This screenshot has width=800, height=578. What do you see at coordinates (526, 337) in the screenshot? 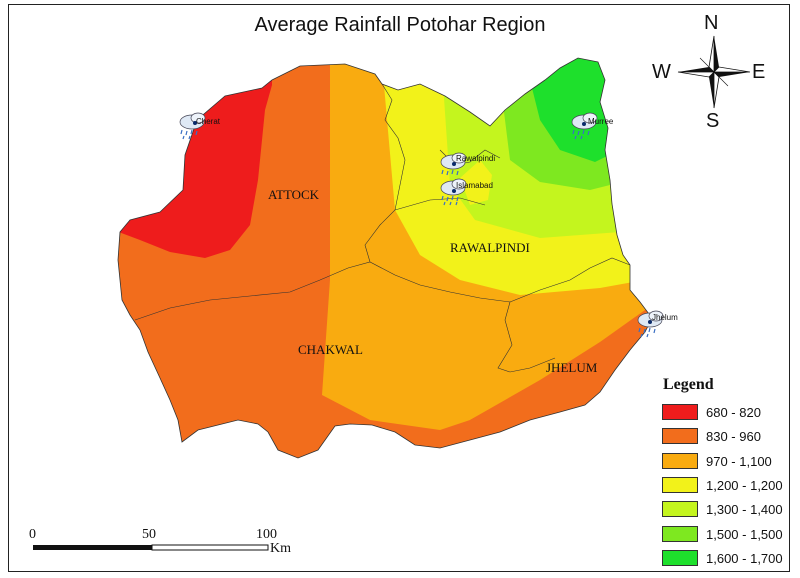
I see `boundary-chakwal-jhelum` at bounding box center [526, 337].